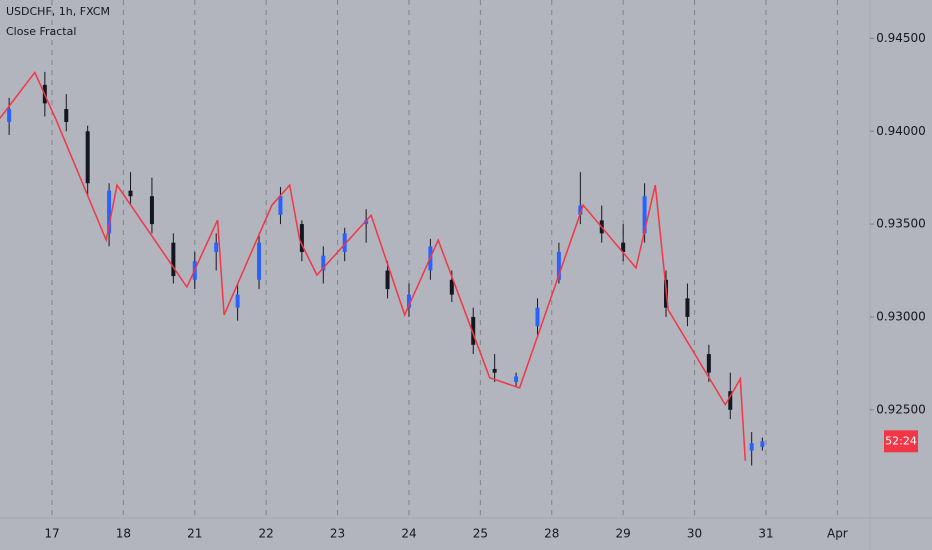 The height and width of the screenshot is (550, 932). What do you see at coordinates (51, 534) in the screenshot?
I see `x-tick-label: 17` at bounding box center [51, 534].